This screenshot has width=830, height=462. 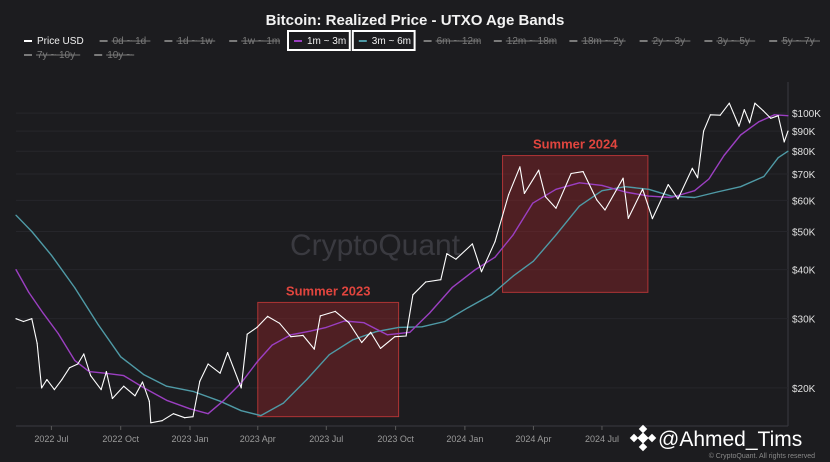 What do you see at coordinates (806, 252) in the screenshot?
I see `y-axis: $20K $30K $40K $50K $60K $70K $80K $90K $100K` at bounding box center [806, 252].